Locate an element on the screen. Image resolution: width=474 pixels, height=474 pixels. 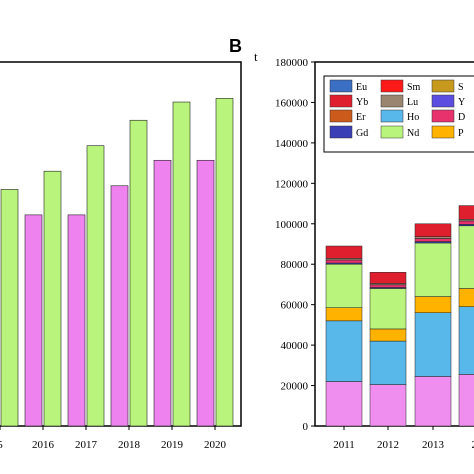
bar-b-2014-Gd is located at coordinates (466, 225).